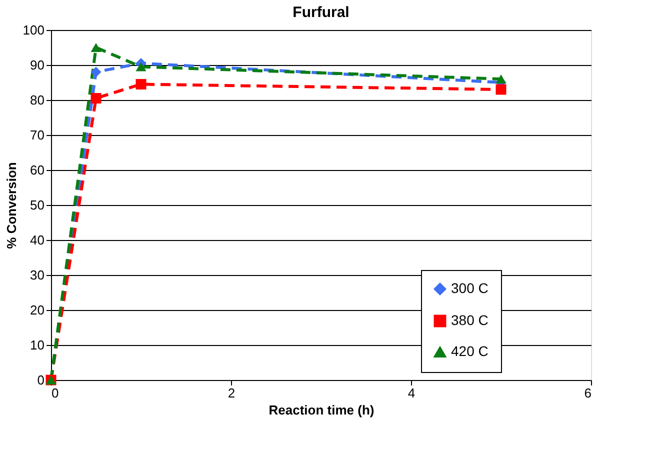 Image resolution: width=646 pixels, height=461 pixels. Describe the element at coordinates (37, 240) in the screenshot. I see `y-tick-label: 40` at that location.